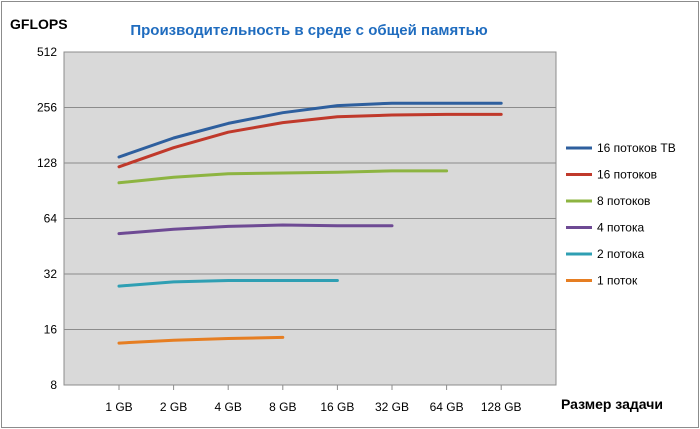  Describe the element at coordinates (612, 404) in the screenshot. I see `x-axis-label: Размер задачи` at that location.